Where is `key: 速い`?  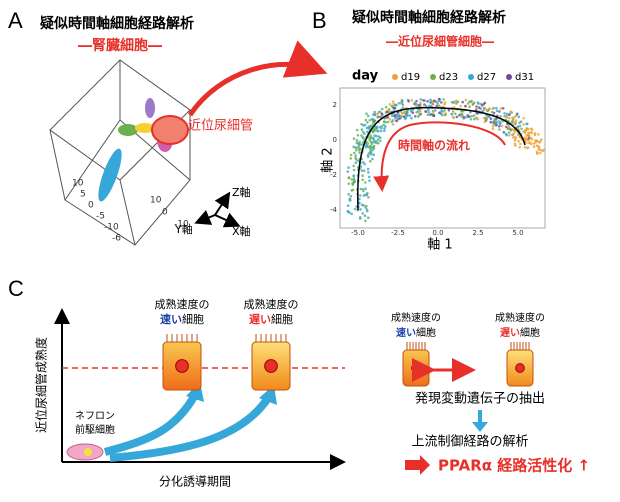 key: 速い is located at coordinates (406, 332).